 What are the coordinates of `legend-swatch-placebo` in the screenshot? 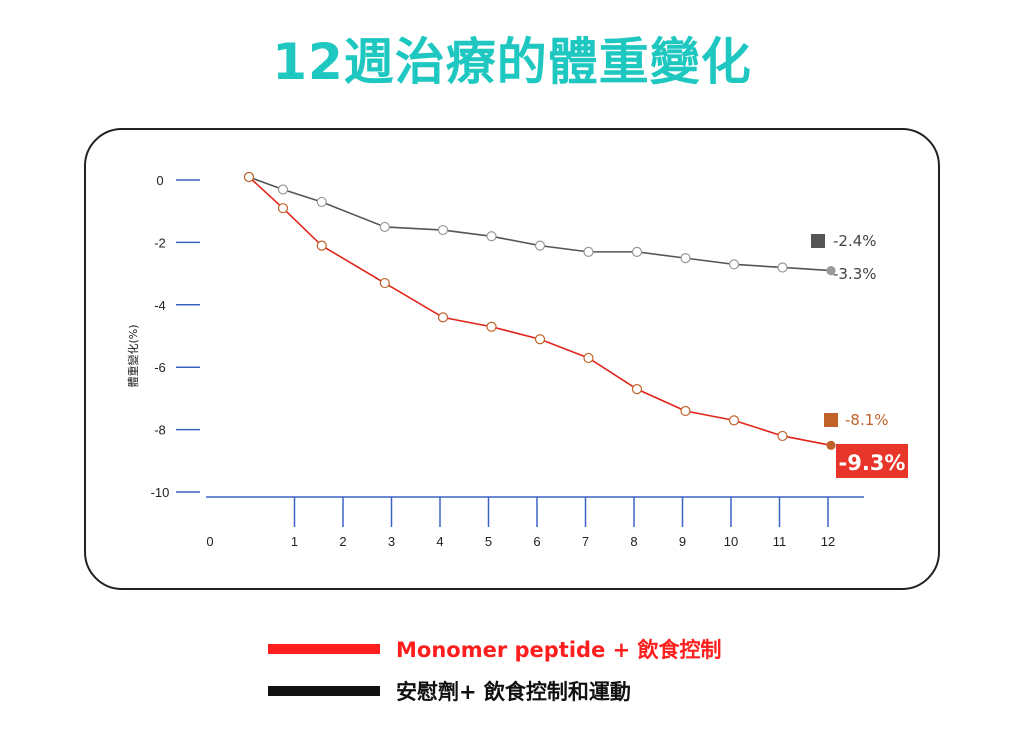 It's located at (324, 691).